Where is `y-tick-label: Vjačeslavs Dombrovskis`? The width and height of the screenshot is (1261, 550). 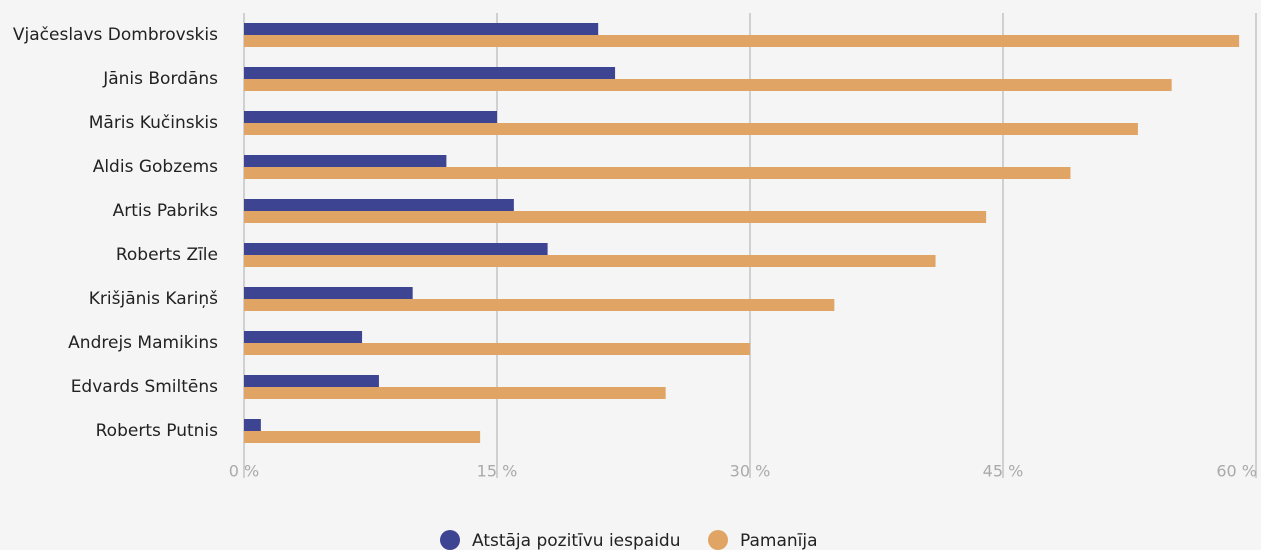 y-tick-label: Vjačeslavs Dombrovskis is located at coordinates (115, 35).